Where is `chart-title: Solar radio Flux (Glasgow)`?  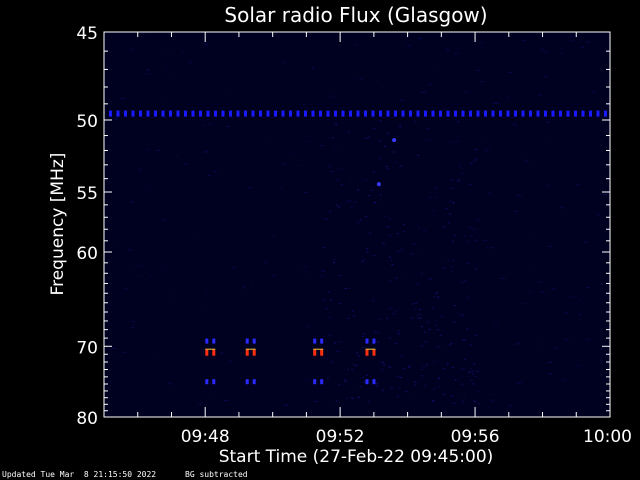 chart-title: Solar radio Flux (Glasgow) is located at coordinates (355, 15).